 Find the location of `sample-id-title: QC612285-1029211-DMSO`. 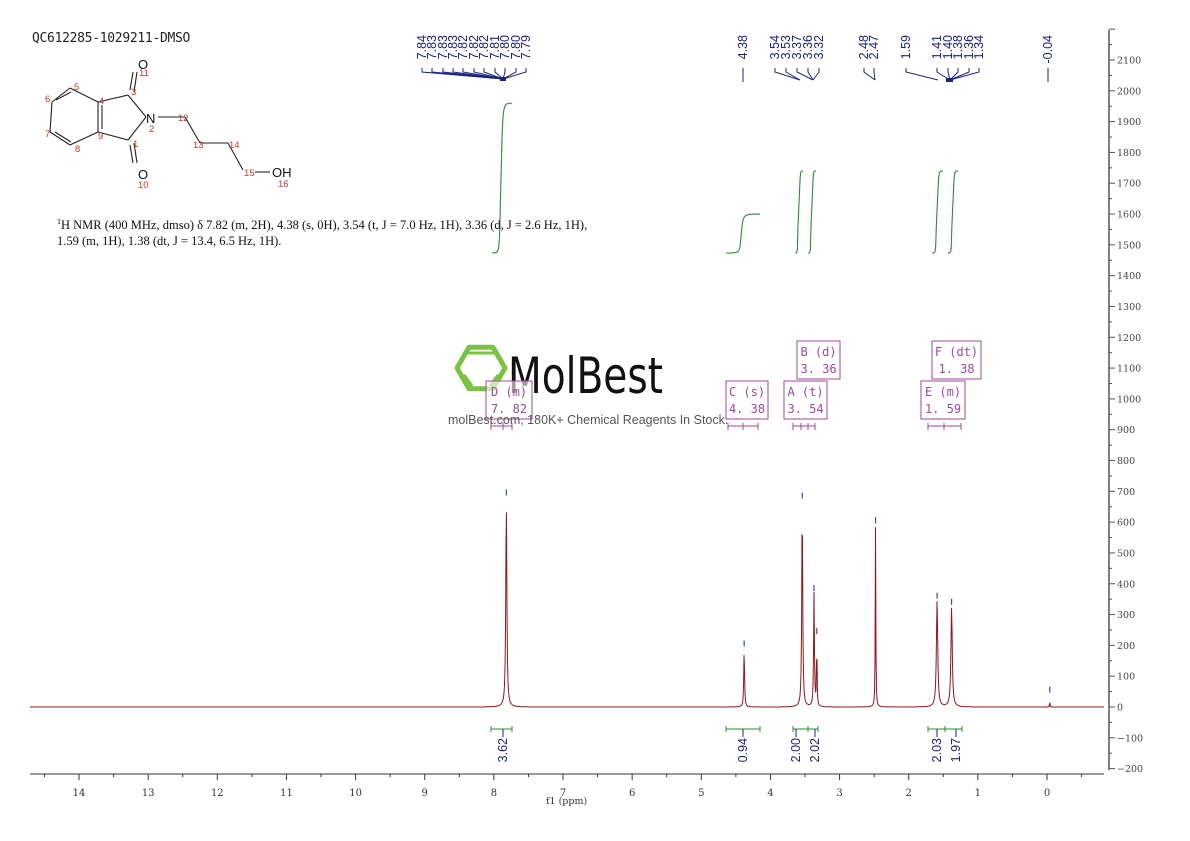

sample-id-title: QC612285-1029211-DMSO is located at coordinates (111, 38).